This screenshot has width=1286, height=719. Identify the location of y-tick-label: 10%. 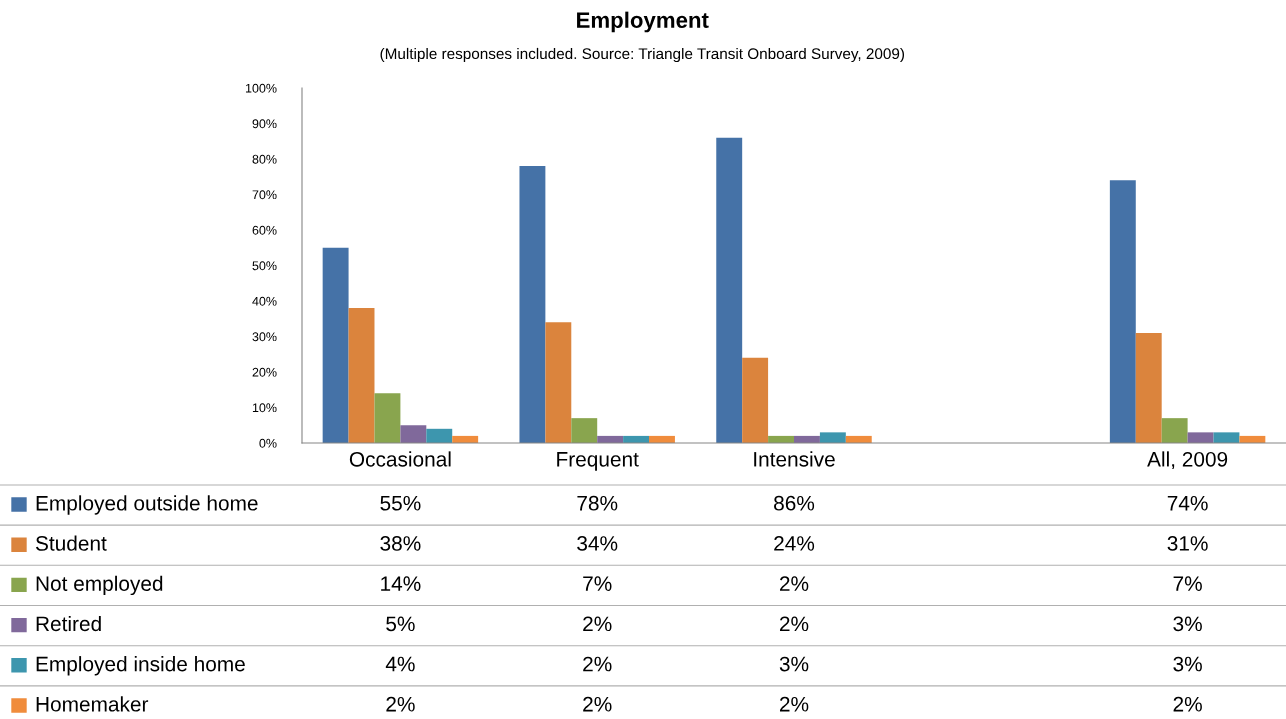
(264, 408).